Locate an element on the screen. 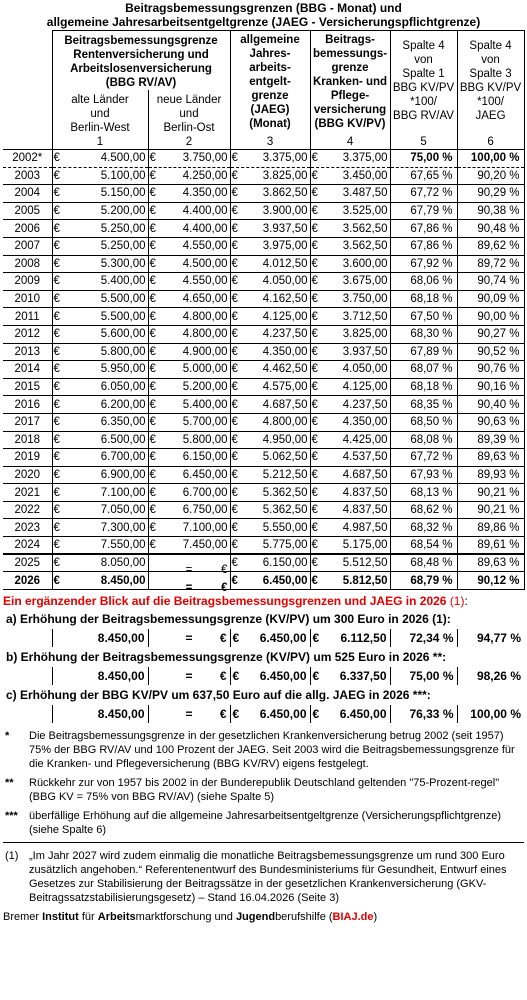  year-cell: 2014 is located at coordinates (28, 369).